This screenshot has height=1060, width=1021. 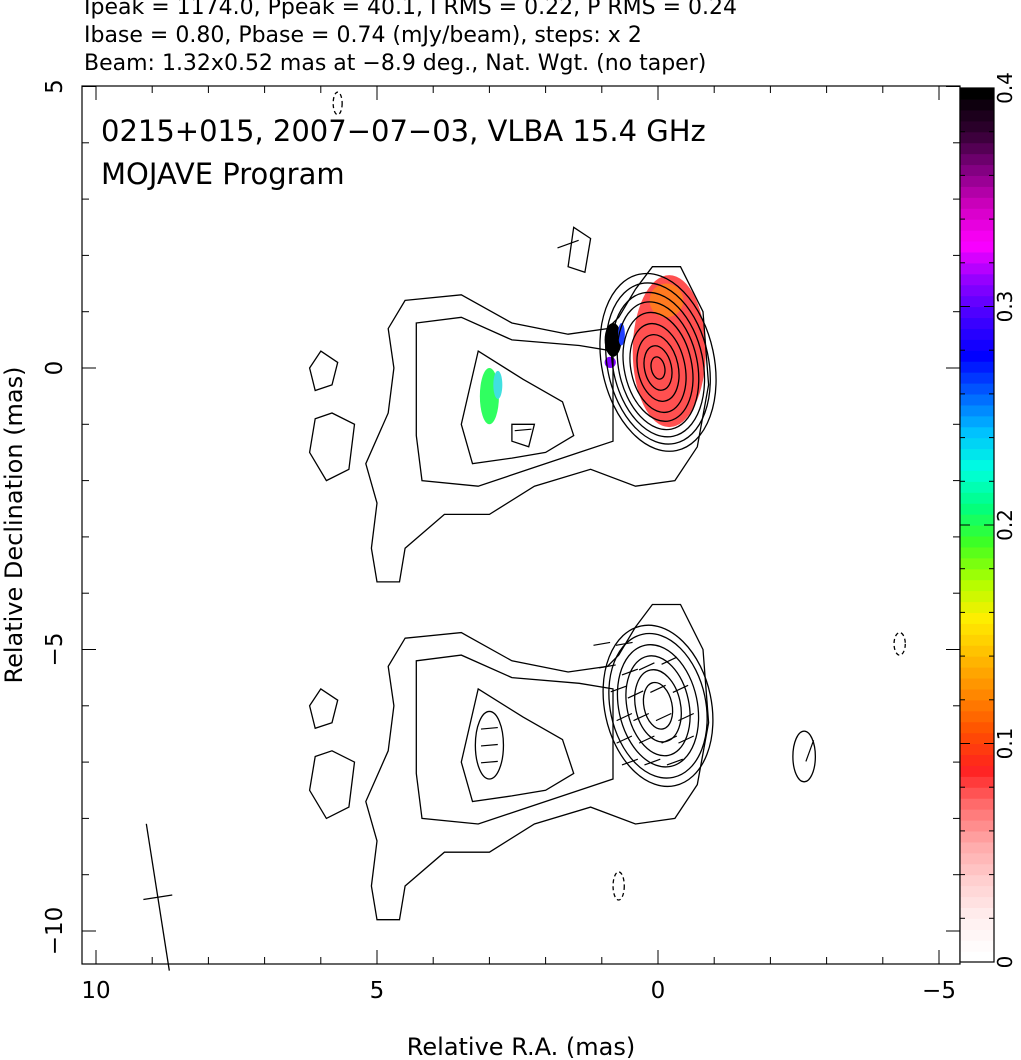 I want to click on source-annotation: 0215+015, 2007−07−03, VLBA 15.4 GHz, so click(x=403, y=131).